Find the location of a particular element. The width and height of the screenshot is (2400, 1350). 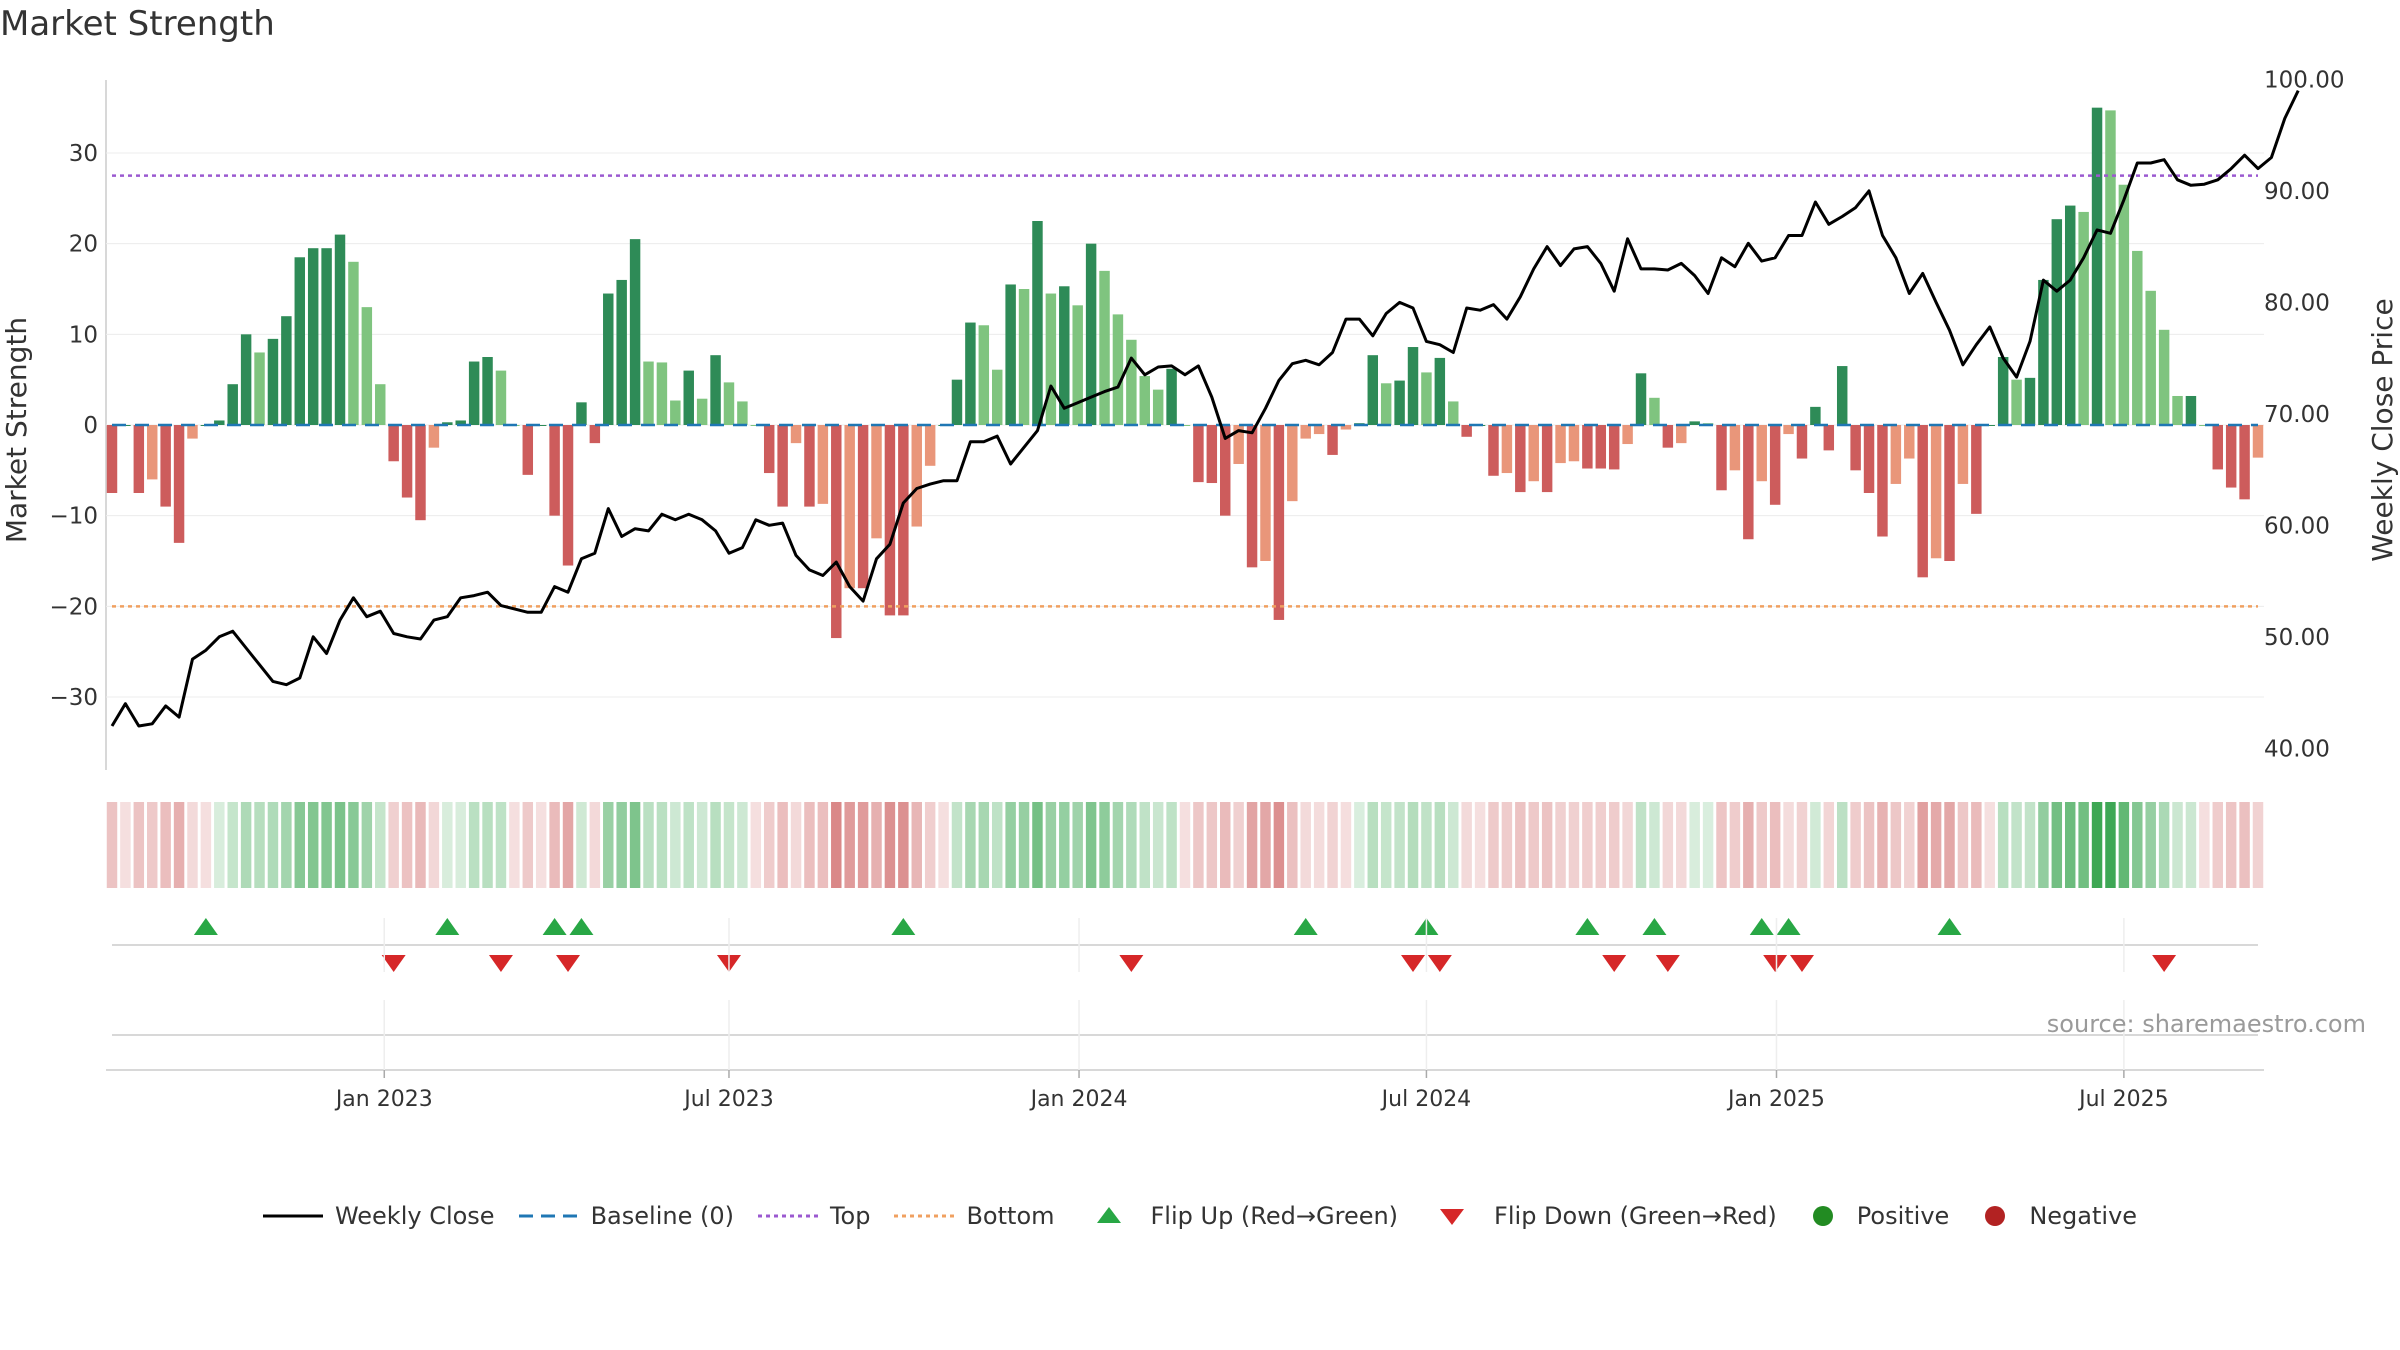

legend-label-flip-up: Flip Up (Red→Green) is located at coordinates (1274, 1216).